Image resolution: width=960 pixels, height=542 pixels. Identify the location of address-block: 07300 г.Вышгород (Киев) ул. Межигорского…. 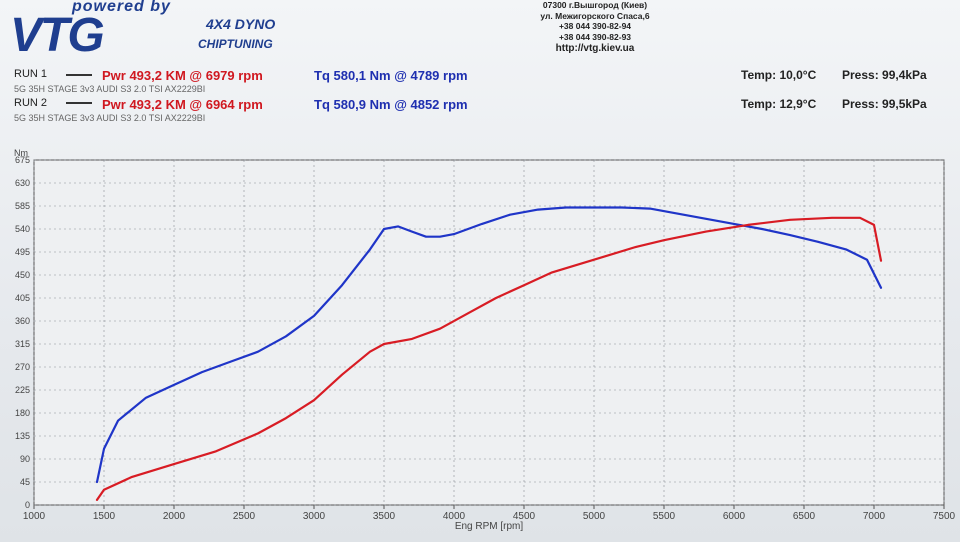
(595, 27).